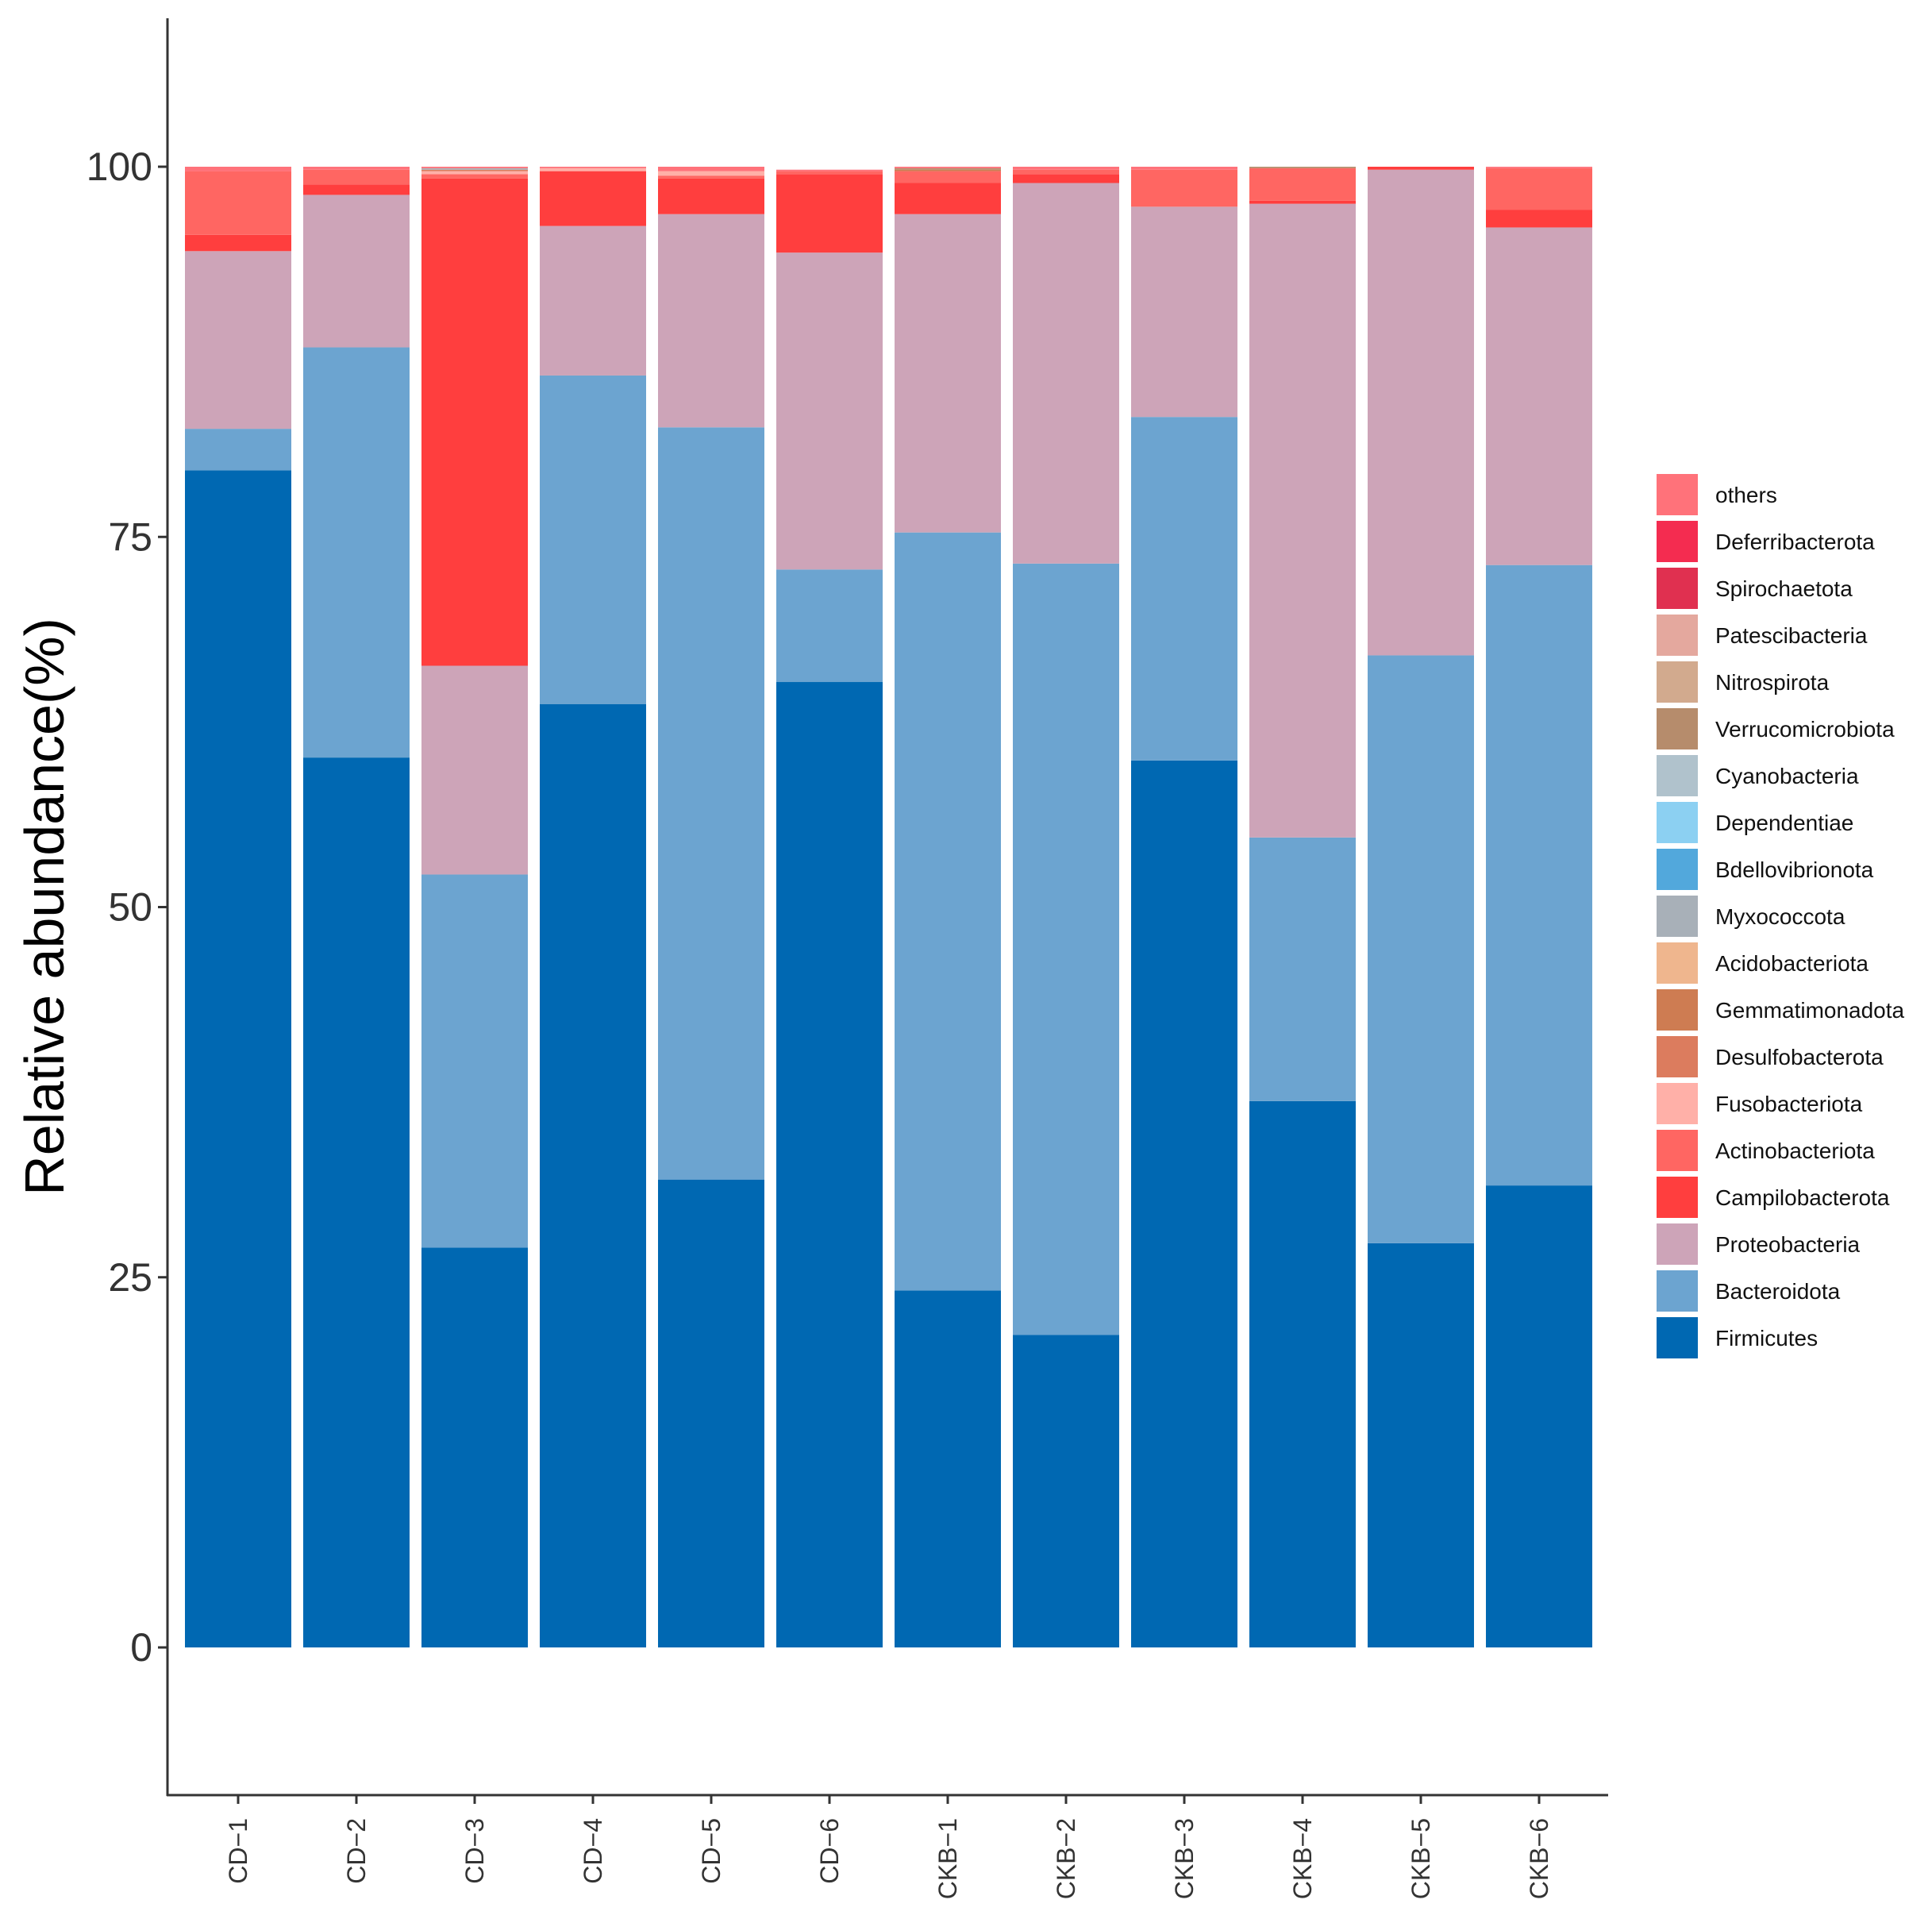  Describe the element at coordinates (1802, 1197) in the screenshot. I see `legend-label: Campilobacterota` at that location.